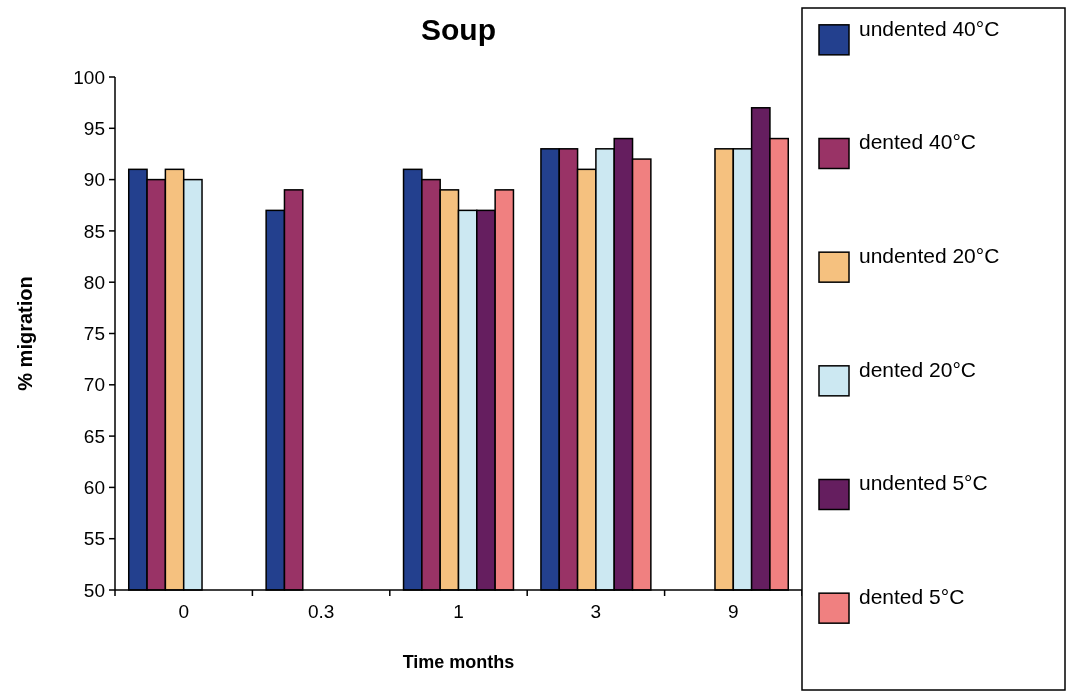  What do you see at coordinates (94, 180) in the screenshot?
I see `y-tick-label: 90` at bounding box center [94, 180].